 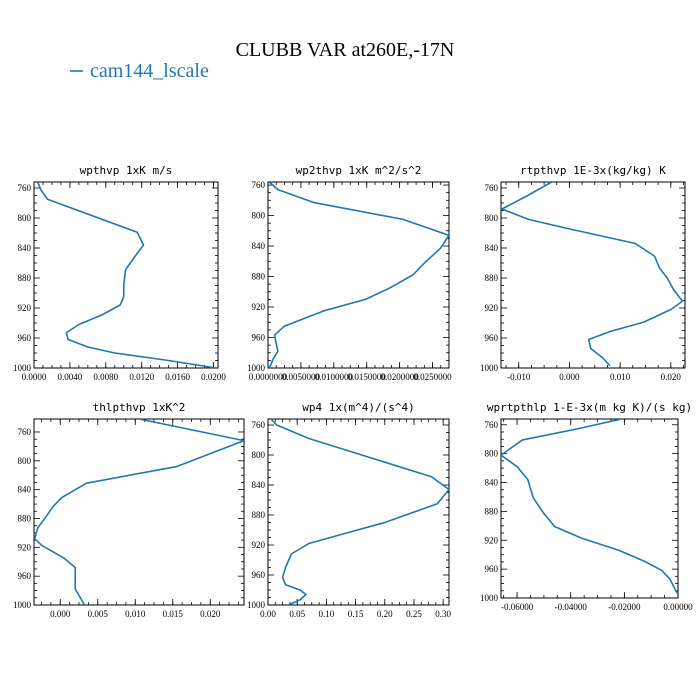 What do you see at coordinates (177, 377) in the screenshot?
I see `x-tick-label: 0.0160` at bounding box center [177, 377].